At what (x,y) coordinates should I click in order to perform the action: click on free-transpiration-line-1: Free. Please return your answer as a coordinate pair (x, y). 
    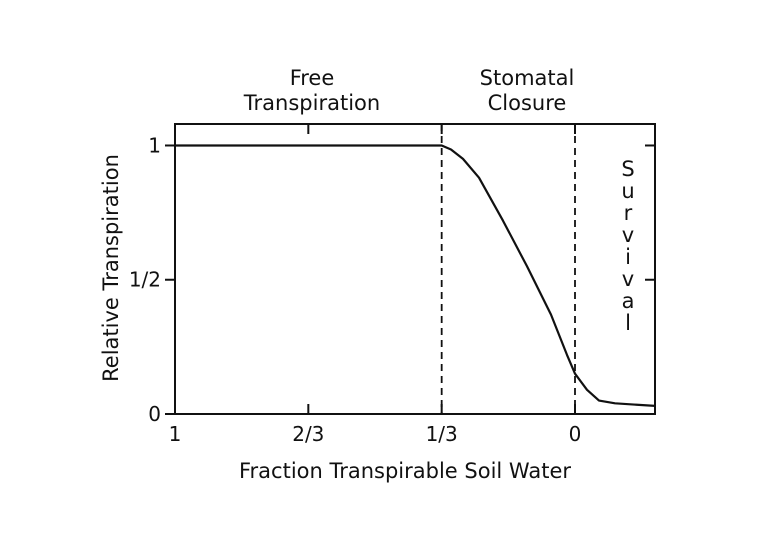
    Looking at the image, I should click on (312, 78).